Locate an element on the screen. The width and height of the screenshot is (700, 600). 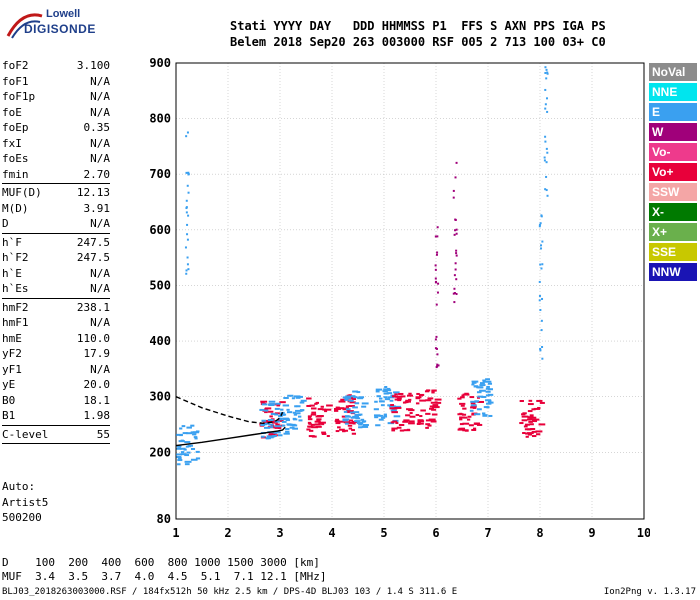
legend-item-w: W is located at coordinates (673, 132).